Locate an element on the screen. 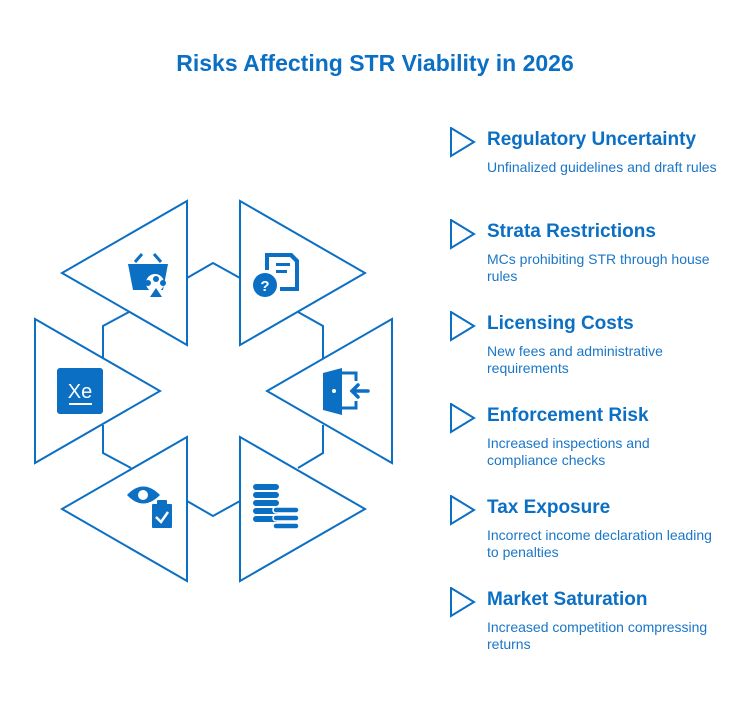 This screenshot has width=750, height=725. coin-stacks-icon is located at coordinates (276, 507).